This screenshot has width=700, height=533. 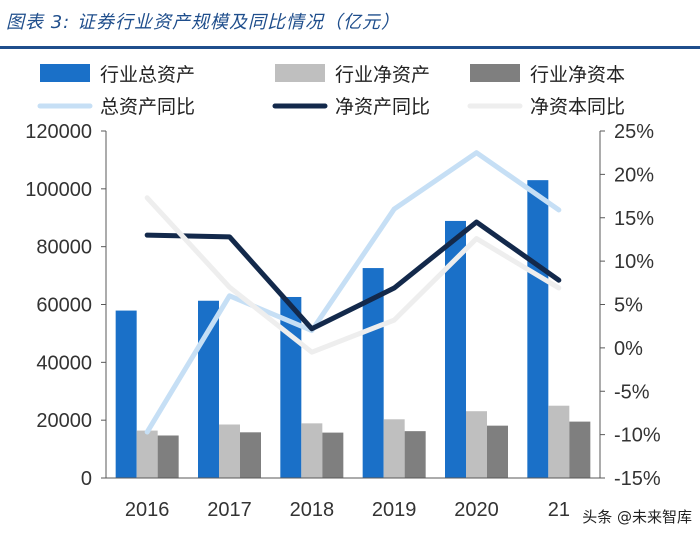 I want to click on bar-net_capital-2019, so click(x=415, y=454).